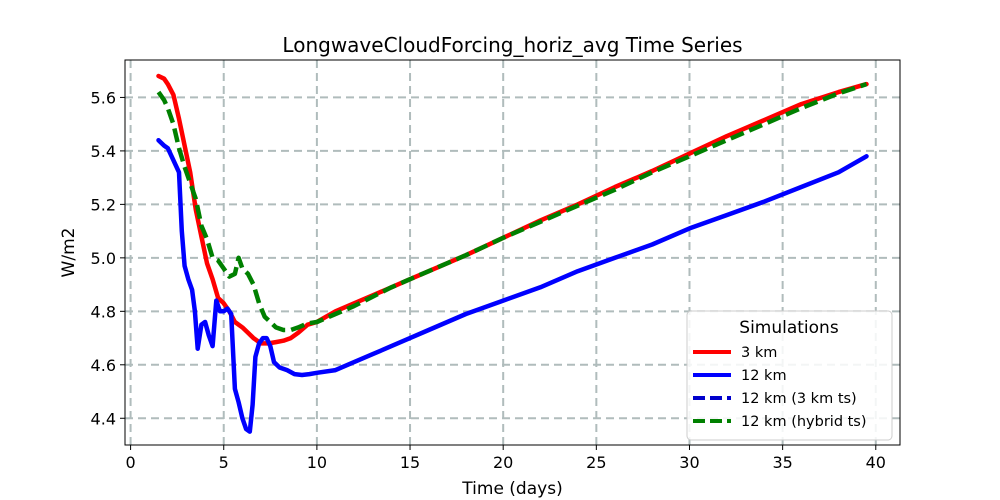 The image size is (1000, 500). What do you see at coordinates (103, 97) in the screenshot?
I see `y-tick-label: 5.6` at bounding box center [103, 97].